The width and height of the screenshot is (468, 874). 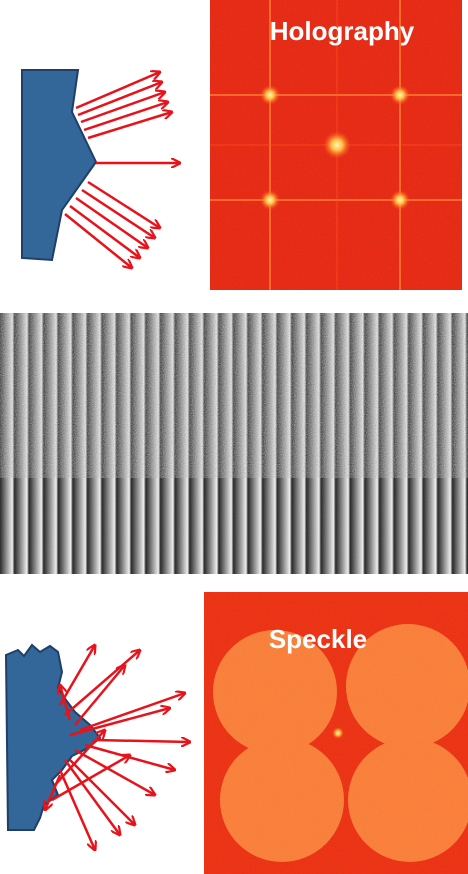 I want to click on reflected-rays, so click(x=122, y=170).